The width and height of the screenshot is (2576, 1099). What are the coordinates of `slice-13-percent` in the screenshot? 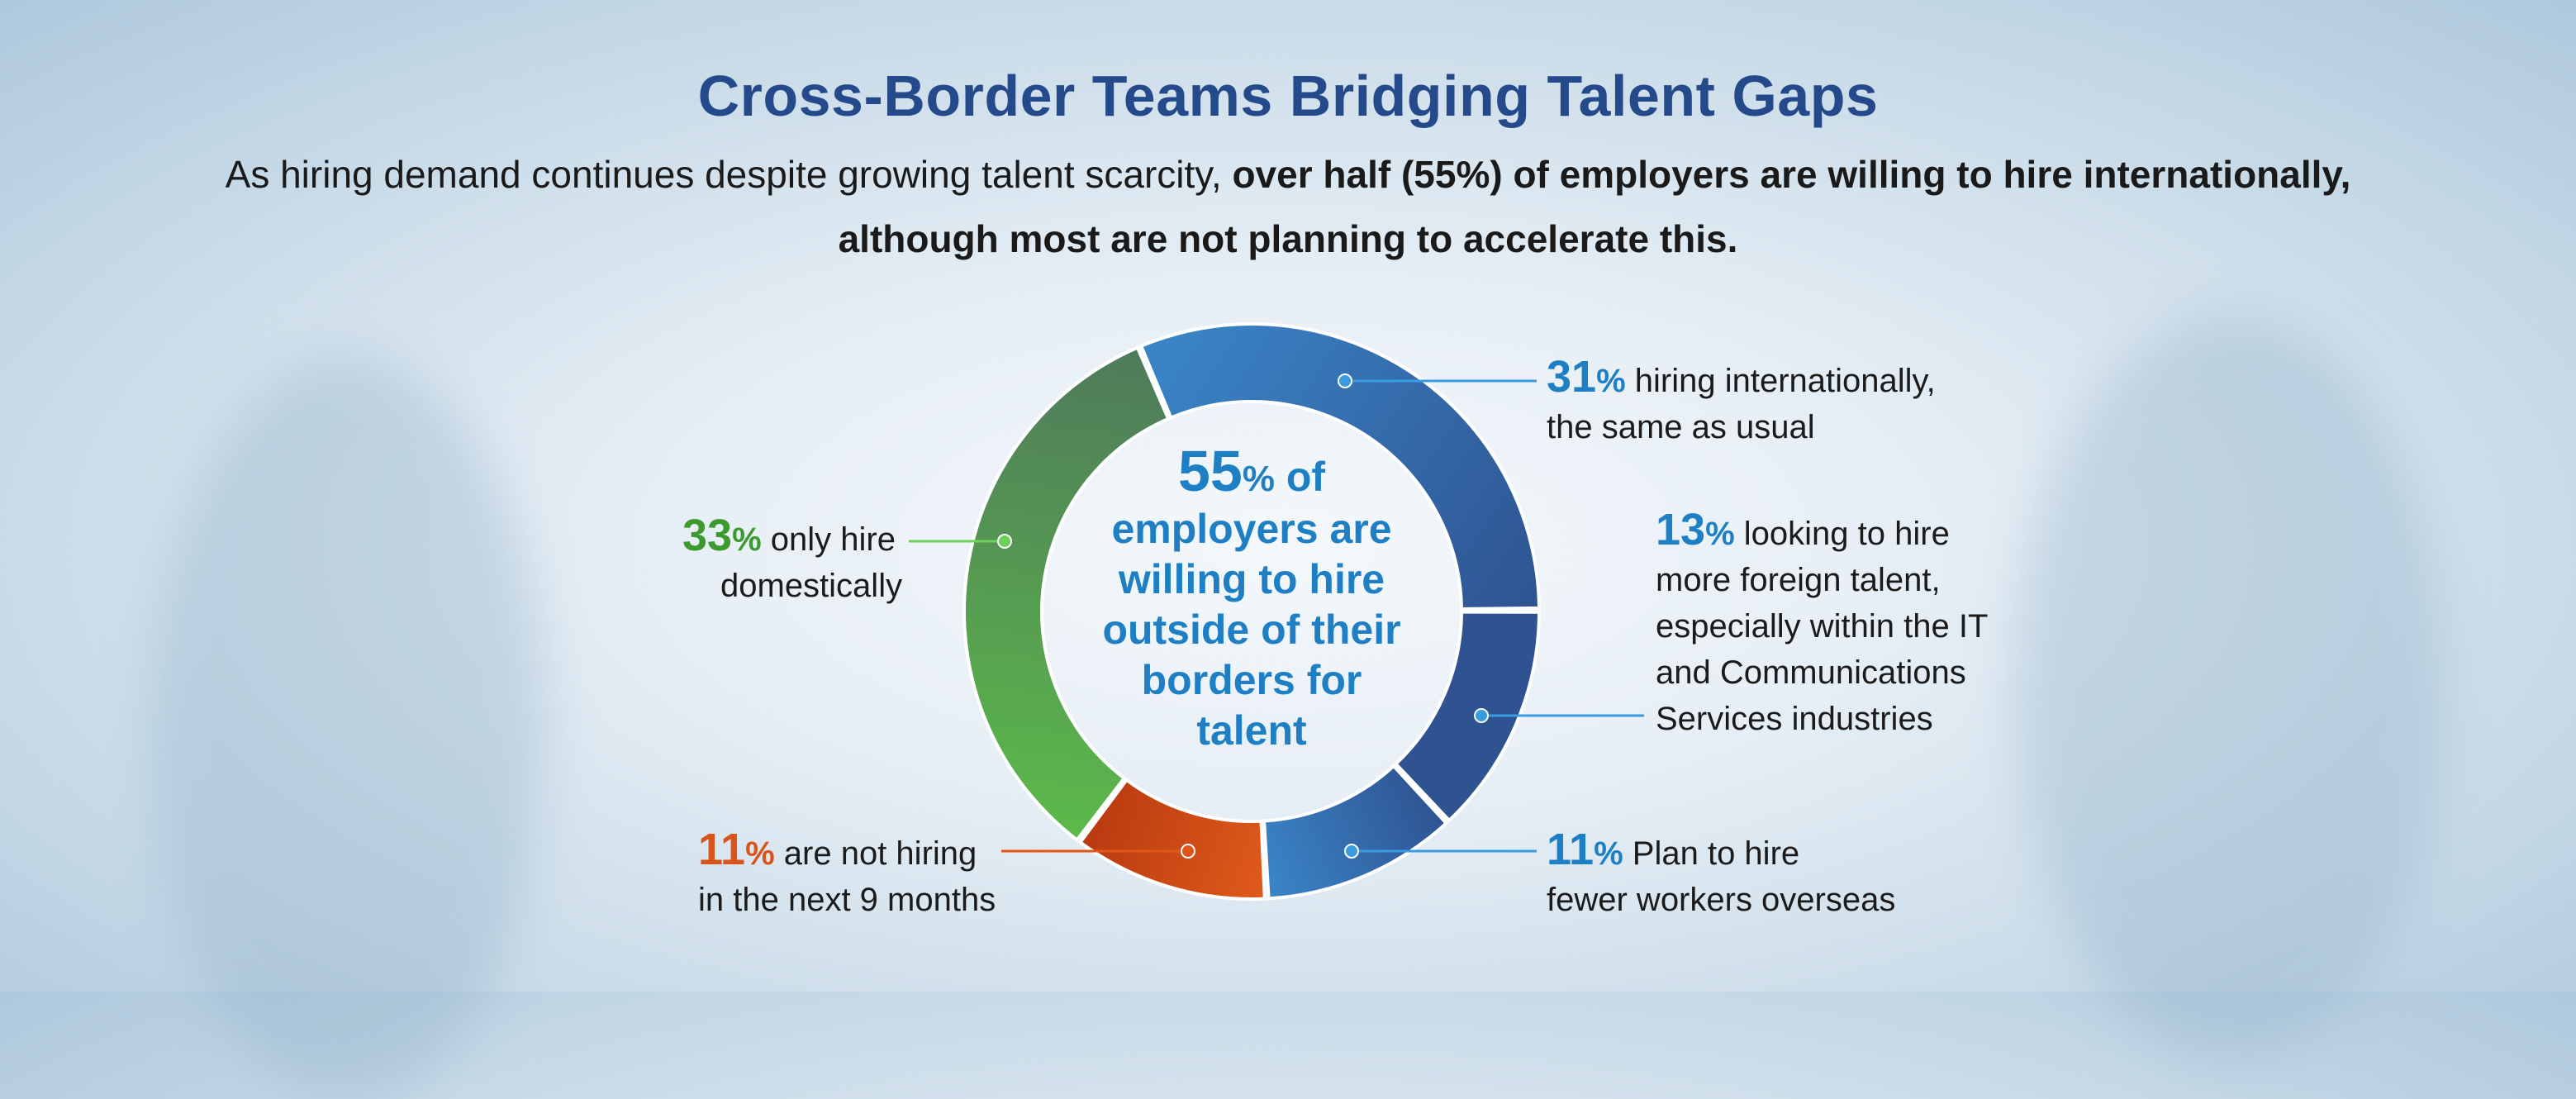 It's located at (1467, 716).